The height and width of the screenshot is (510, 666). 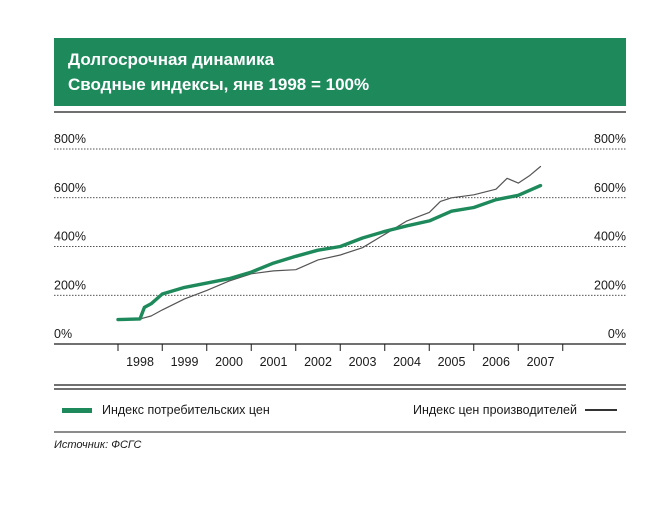 I want to click on x-tick-label: 2005, so click(x=452, y=362).